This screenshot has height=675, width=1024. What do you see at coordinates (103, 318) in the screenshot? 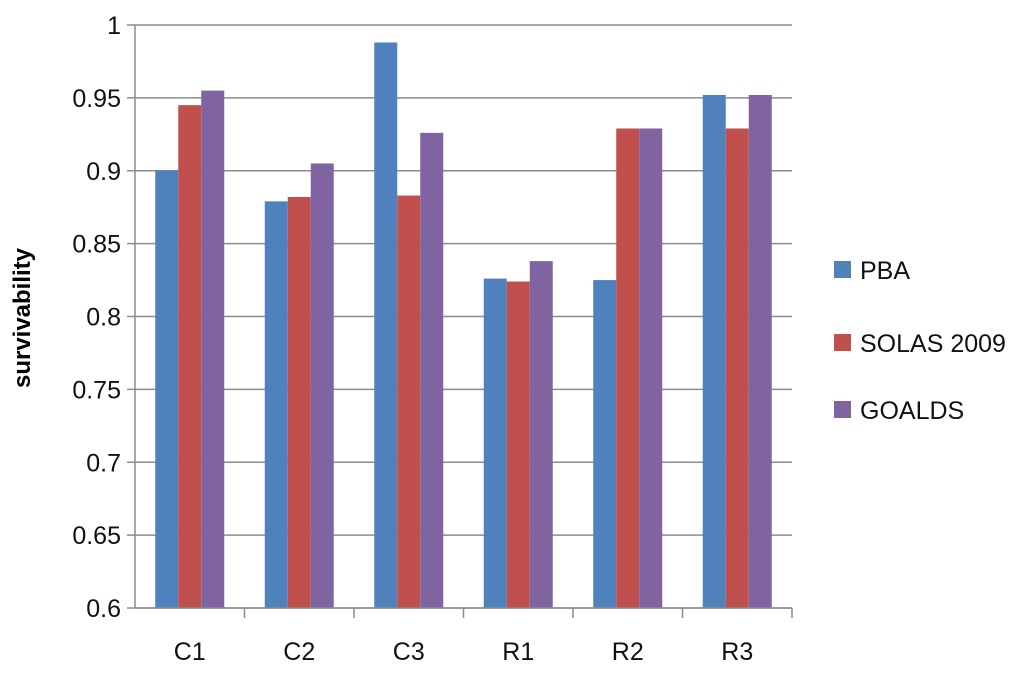
I see `y-tick-label: 0.8` at bounding box center [103, 318].